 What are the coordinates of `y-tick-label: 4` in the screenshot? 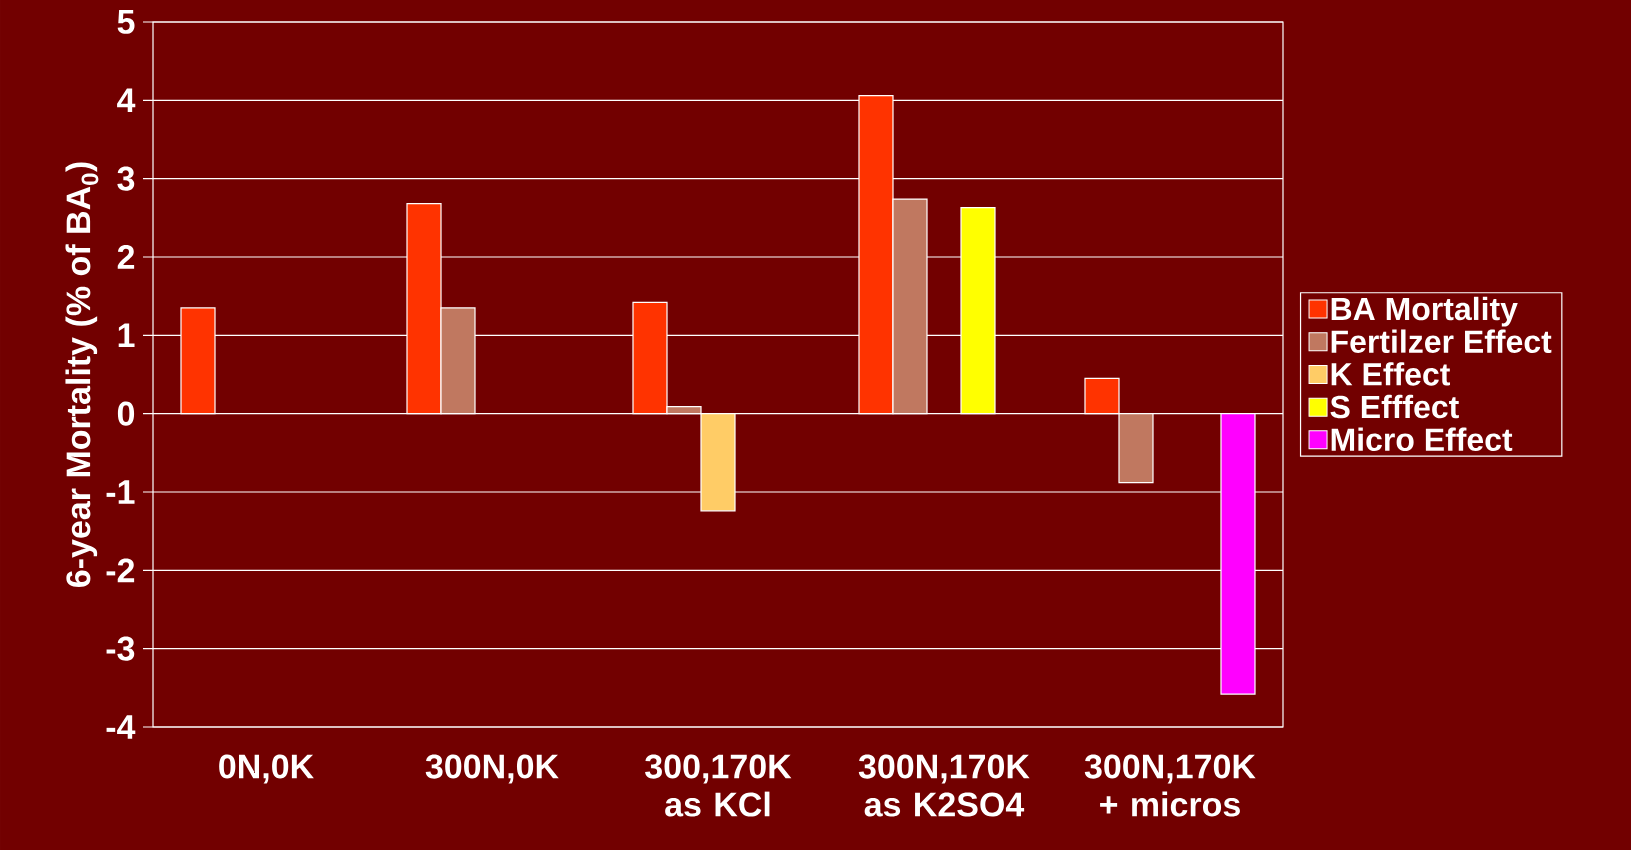 It's located at (126, 100).